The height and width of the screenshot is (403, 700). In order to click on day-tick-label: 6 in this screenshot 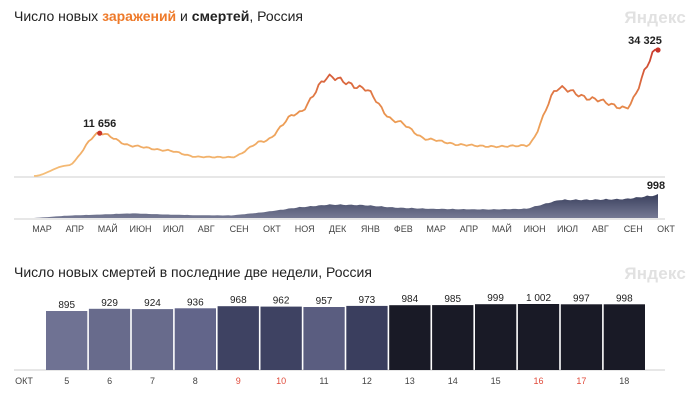, I will do `click(109, 381)`.